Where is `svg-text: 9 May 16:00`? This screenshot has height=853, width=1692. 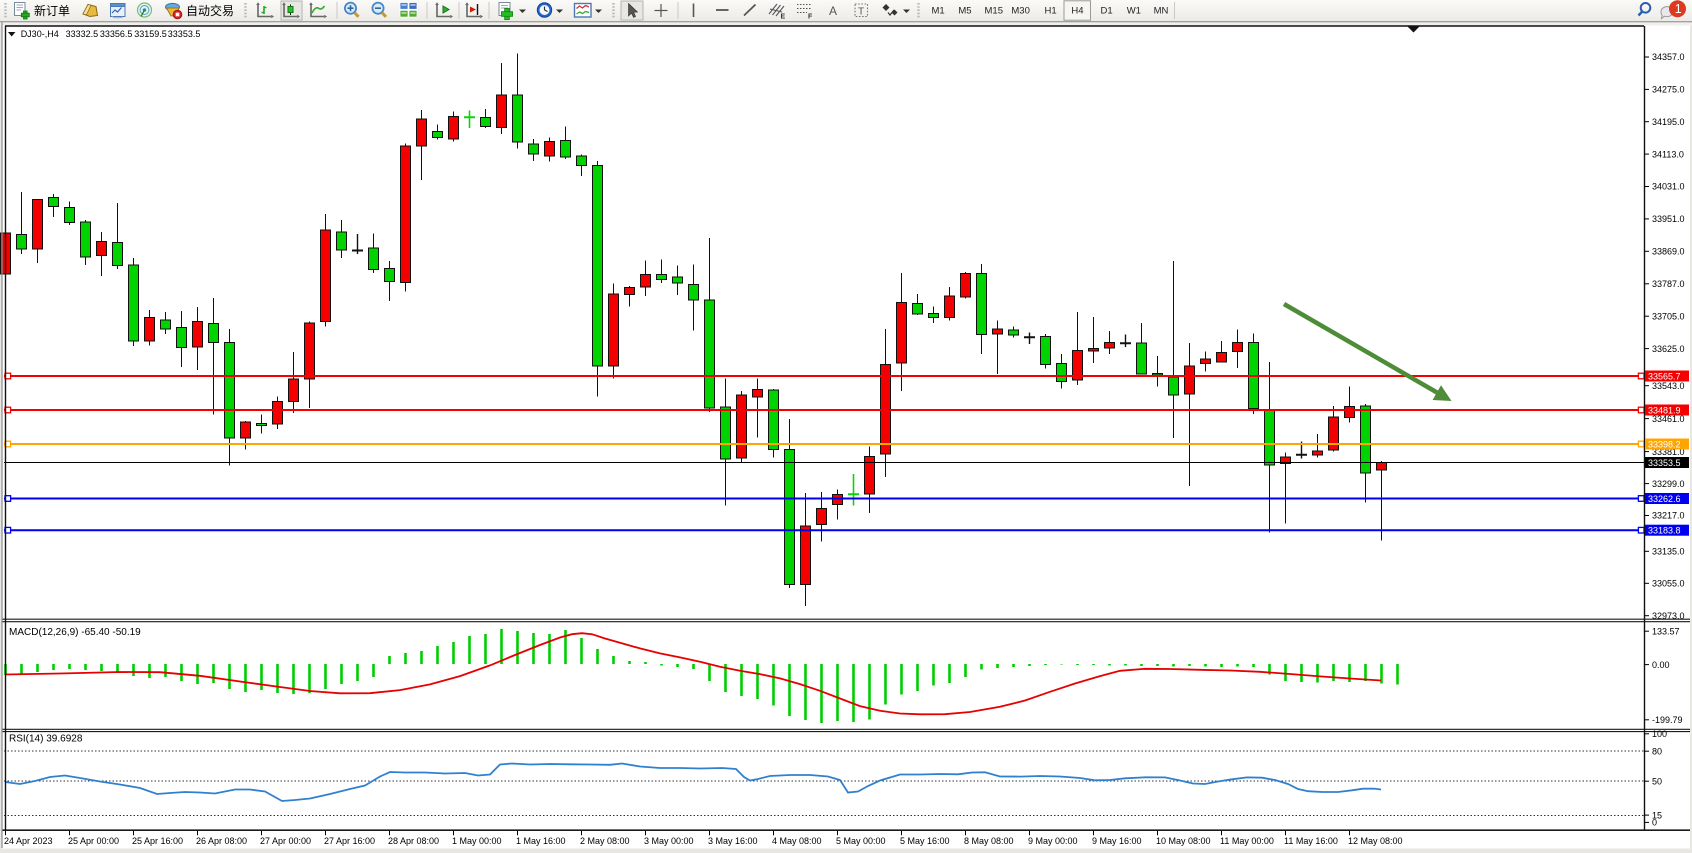
svg-text: 9 May 16:00 is located at coordinates (1117, 841).